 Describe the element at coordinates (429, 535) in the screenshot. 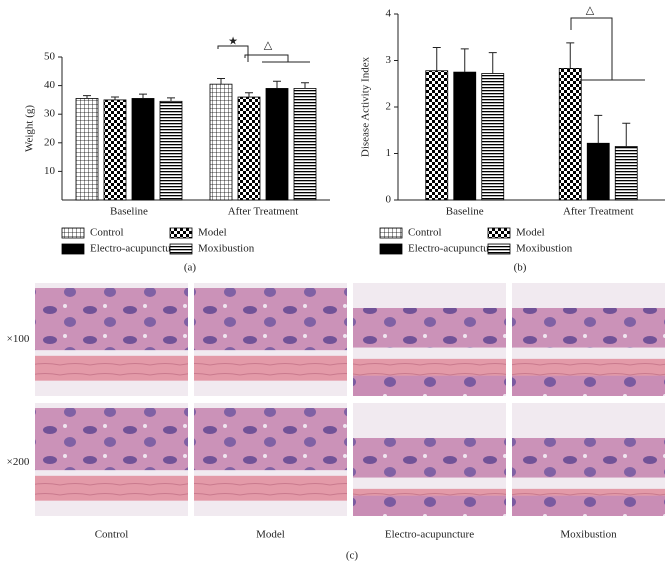

I see `column-label: Electro-acupuncture` at that location.